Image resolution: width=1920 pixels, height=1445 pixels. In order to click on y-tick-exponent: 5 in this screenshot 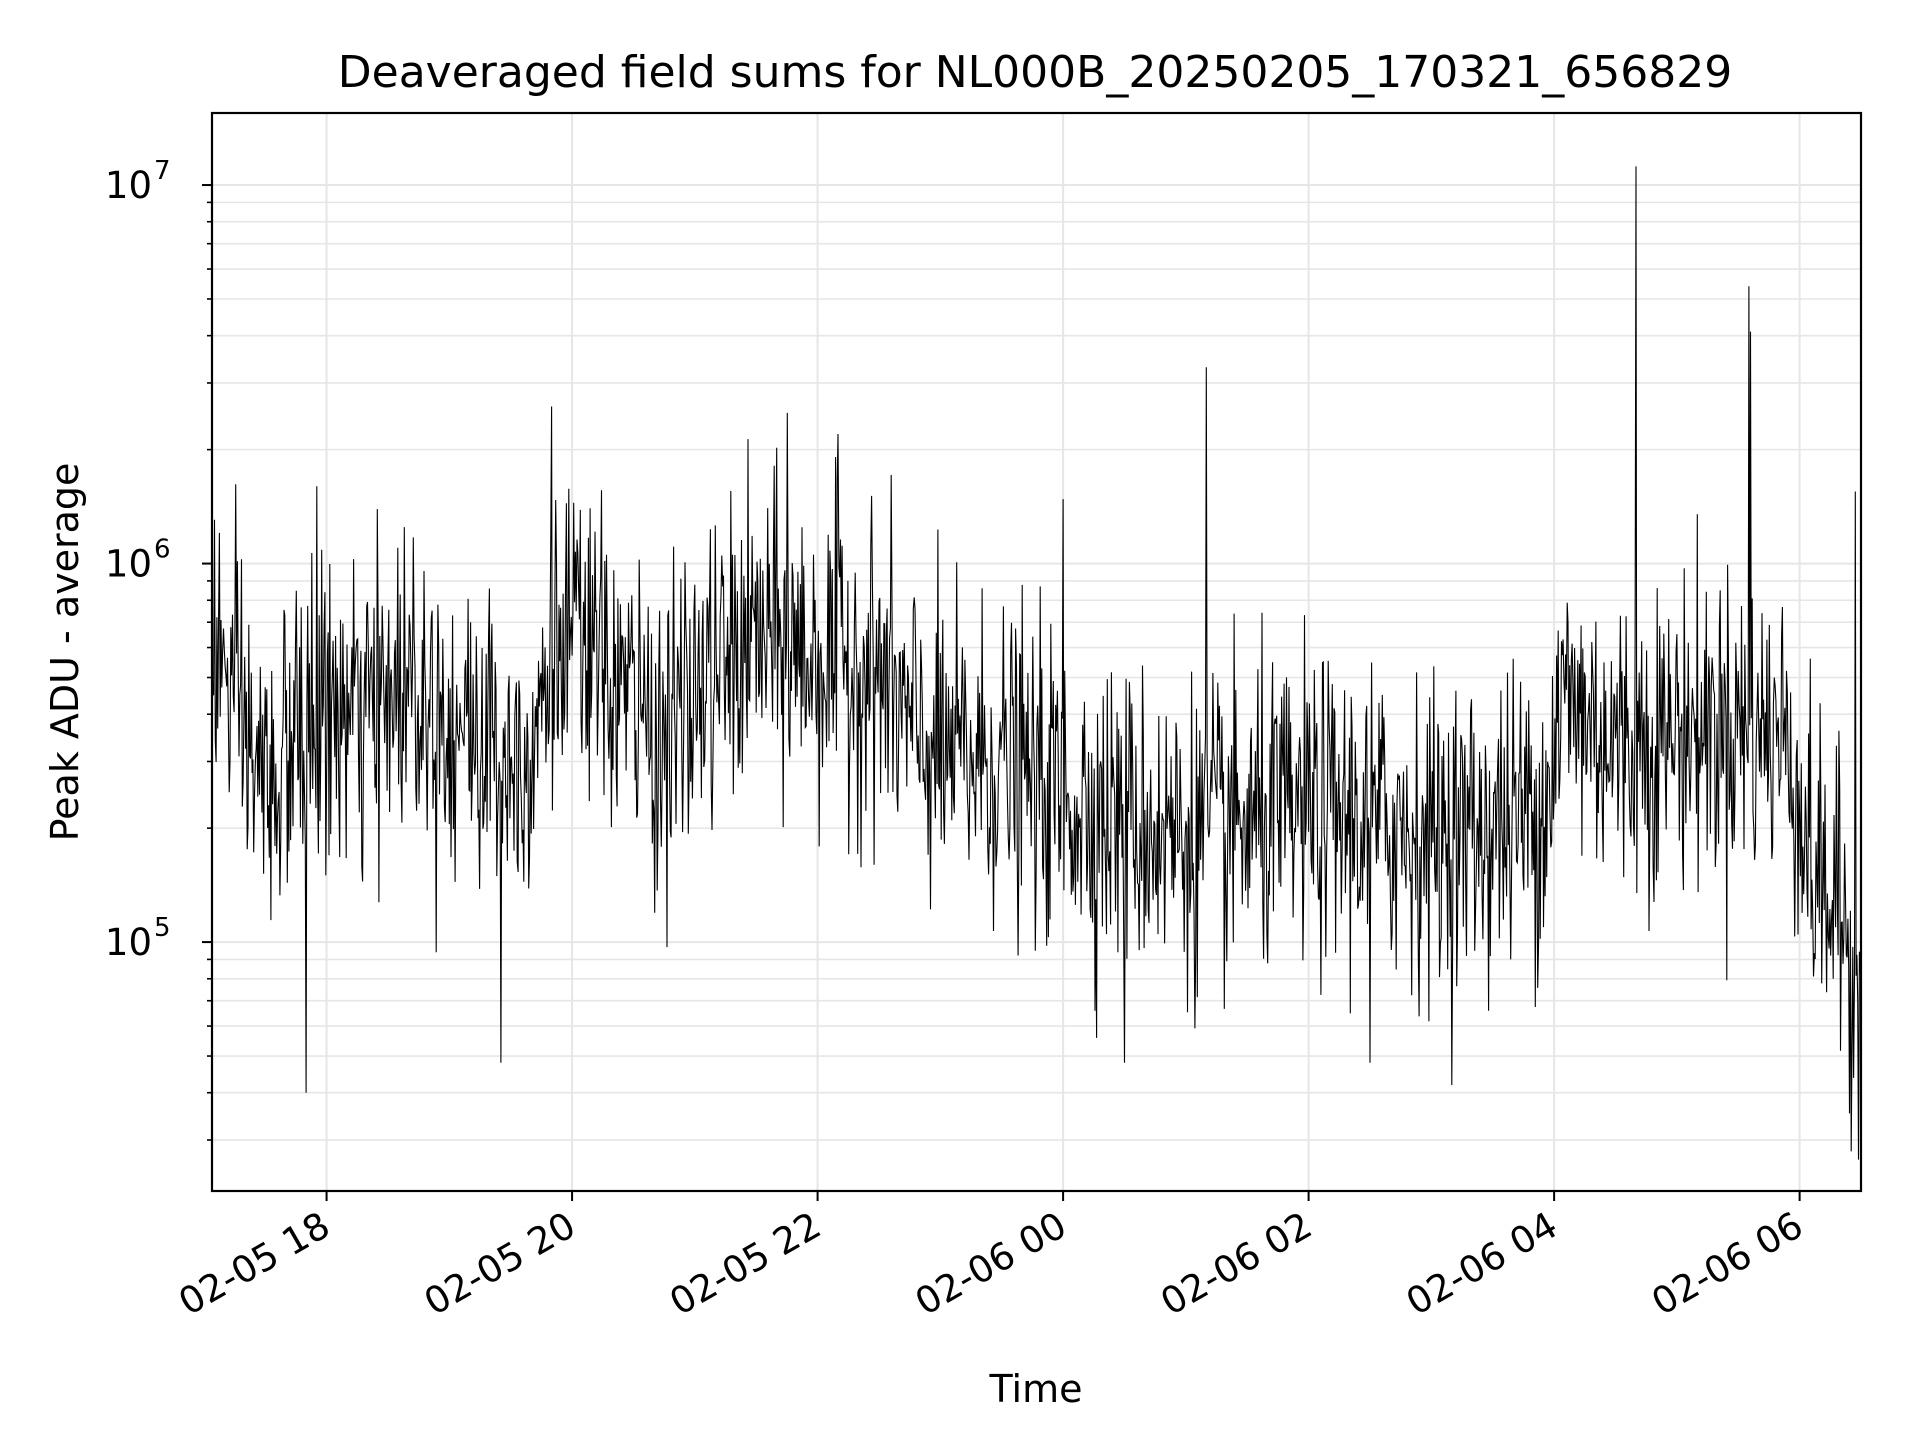, I will do `click(162, 928)`.